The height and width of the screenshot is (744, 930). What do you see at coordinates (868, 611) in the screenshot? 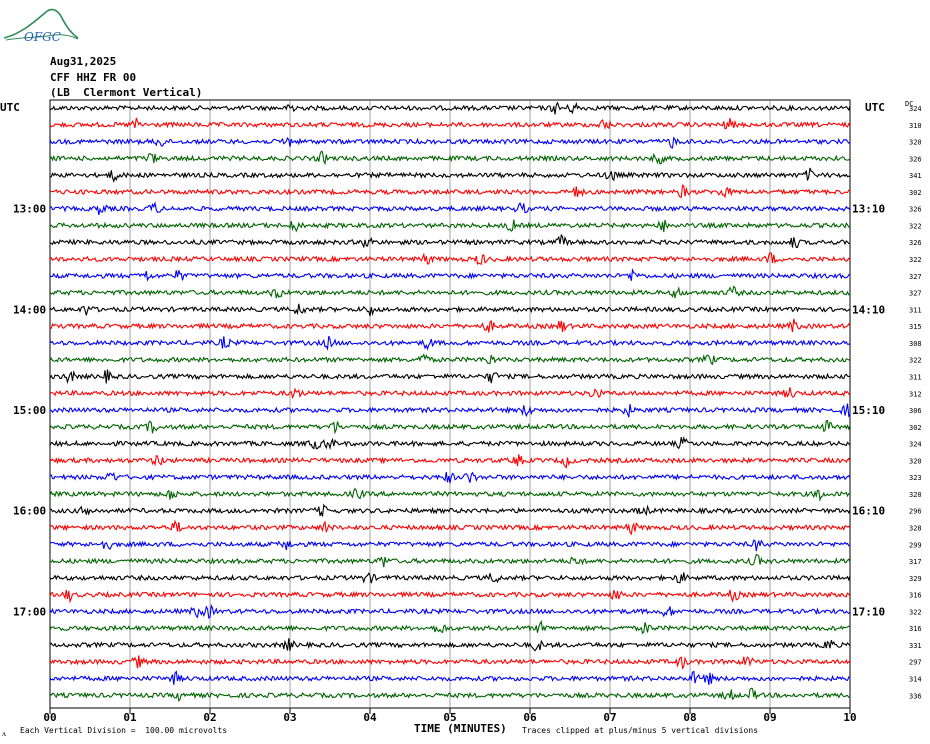
I see `right-time-label: 17:10` at bounding box center [868, 611].